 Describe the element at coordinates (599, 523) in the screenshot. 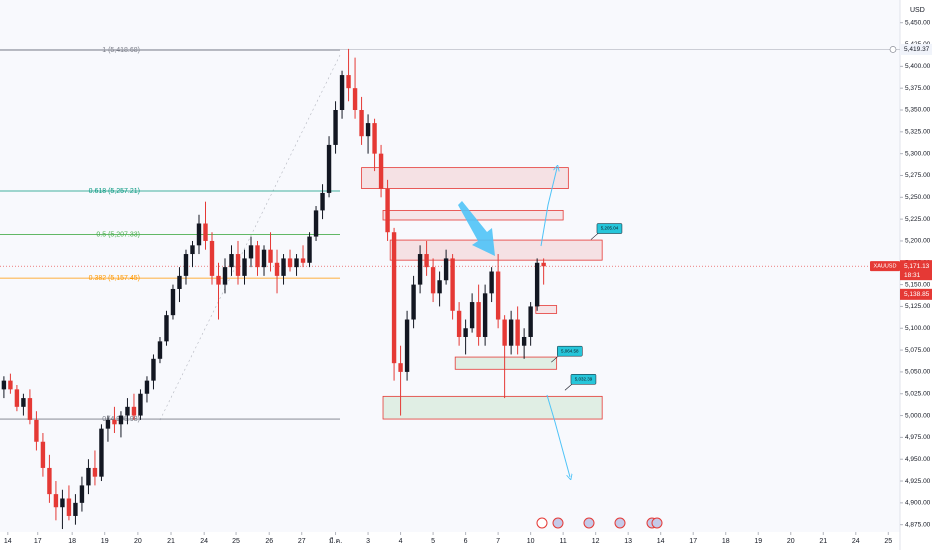

I see `event-icons` at that location.